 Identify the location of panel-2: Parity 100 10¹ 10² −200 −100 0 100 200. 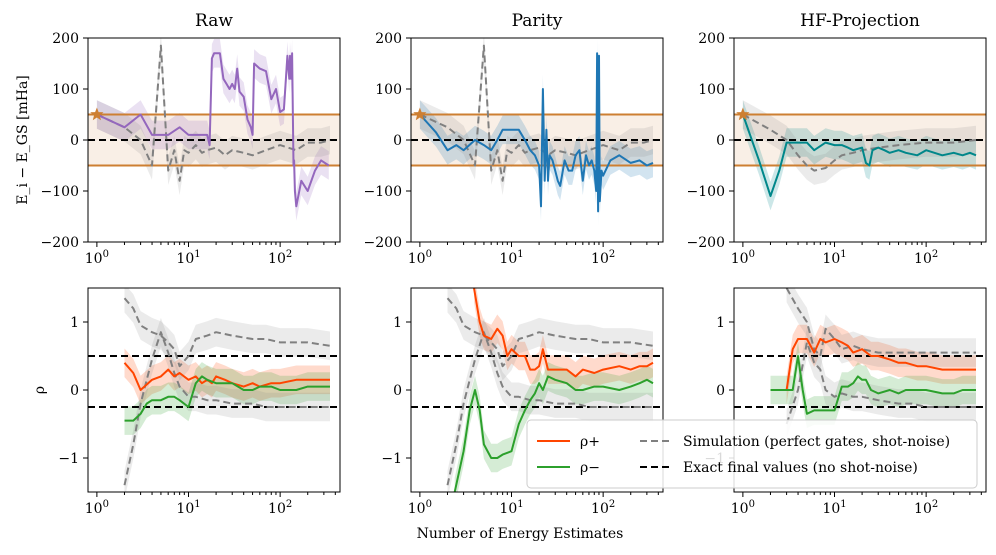
(514, 139).